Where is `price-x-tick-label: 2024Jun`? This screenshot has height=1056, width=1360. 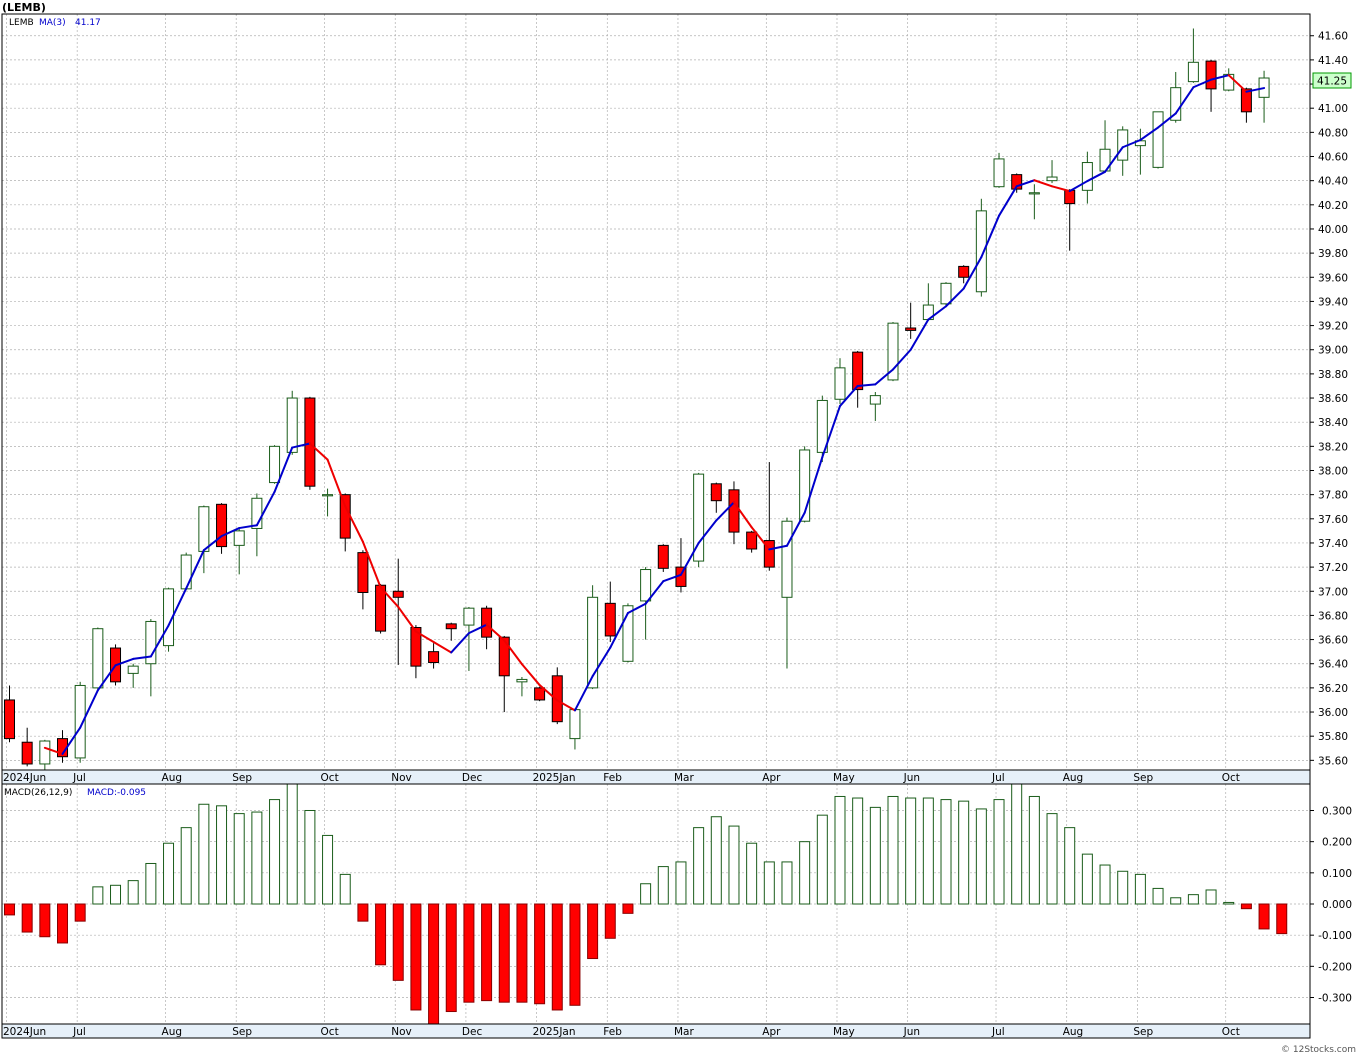
price-x-tick-label: 2024Jun is located at coordinates (24, 778).